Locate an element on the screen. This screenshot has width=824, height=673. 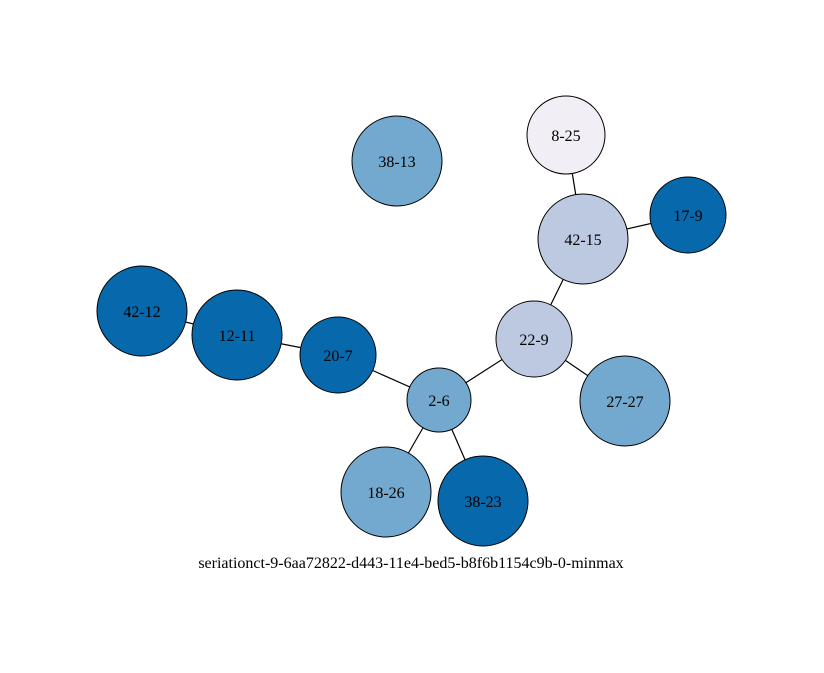
node-27-27: 27-27 is located at coordinates (625, 401).